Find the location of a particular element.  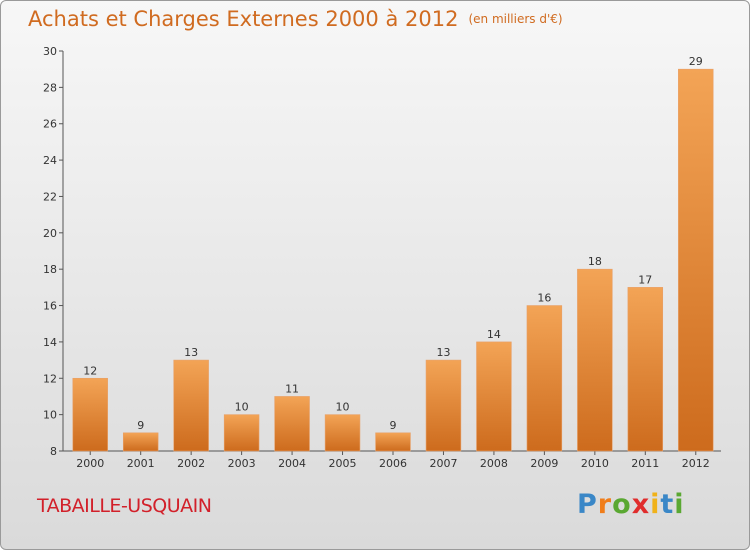

bar-value-label: 11 is located at coordinates (292, 388).